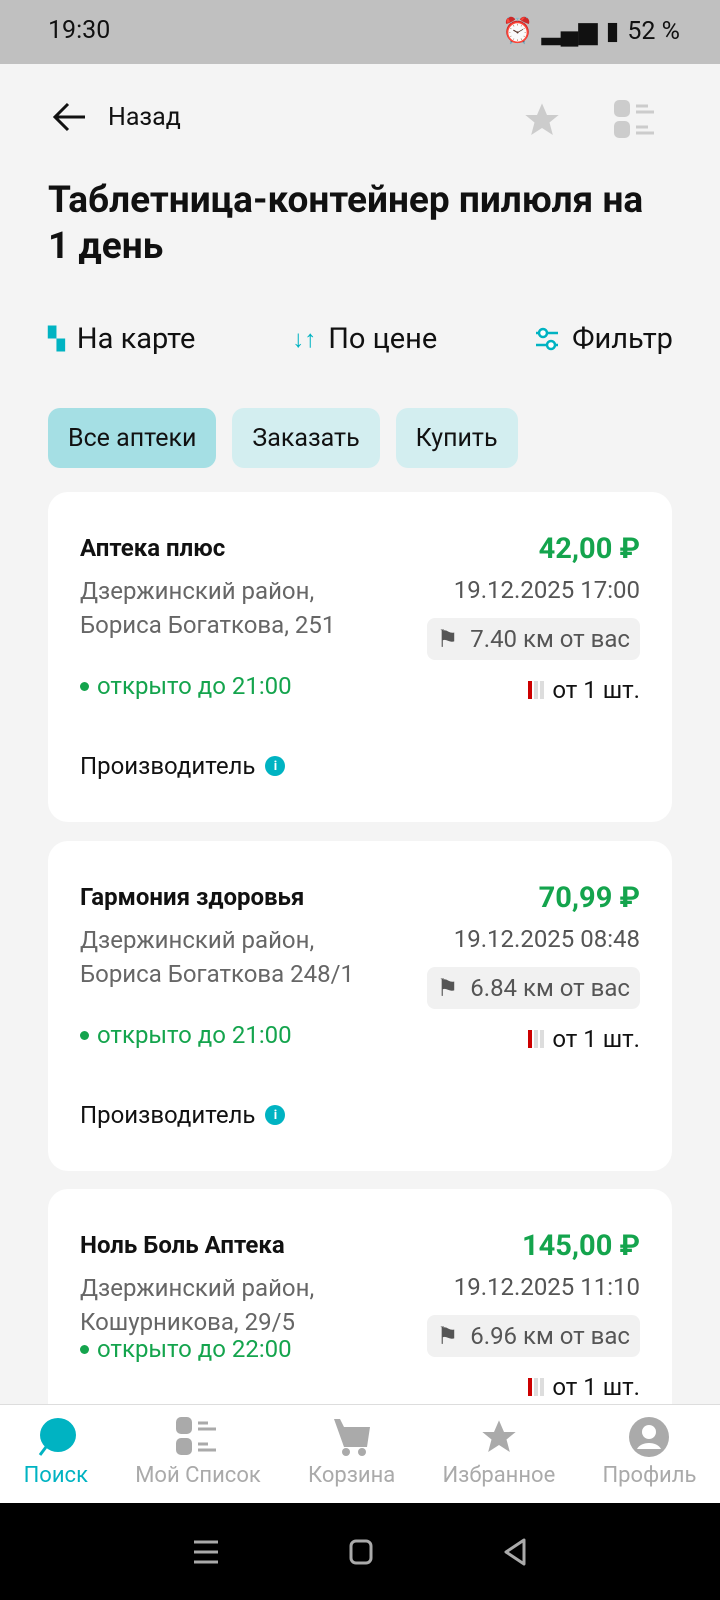 This screenshot has width=720, height=1600. What do you see at coordinates (498, 1454) in the screenshot?
I see `nav-favorites: Избранное` at bounding box center [498, 1454].